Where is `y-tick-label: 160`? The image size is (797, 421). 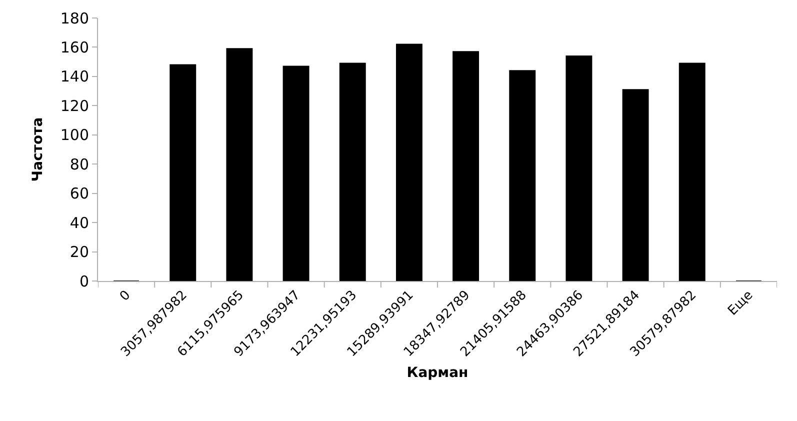 y-tick-label: 160 is located at coordinates (74, 47).